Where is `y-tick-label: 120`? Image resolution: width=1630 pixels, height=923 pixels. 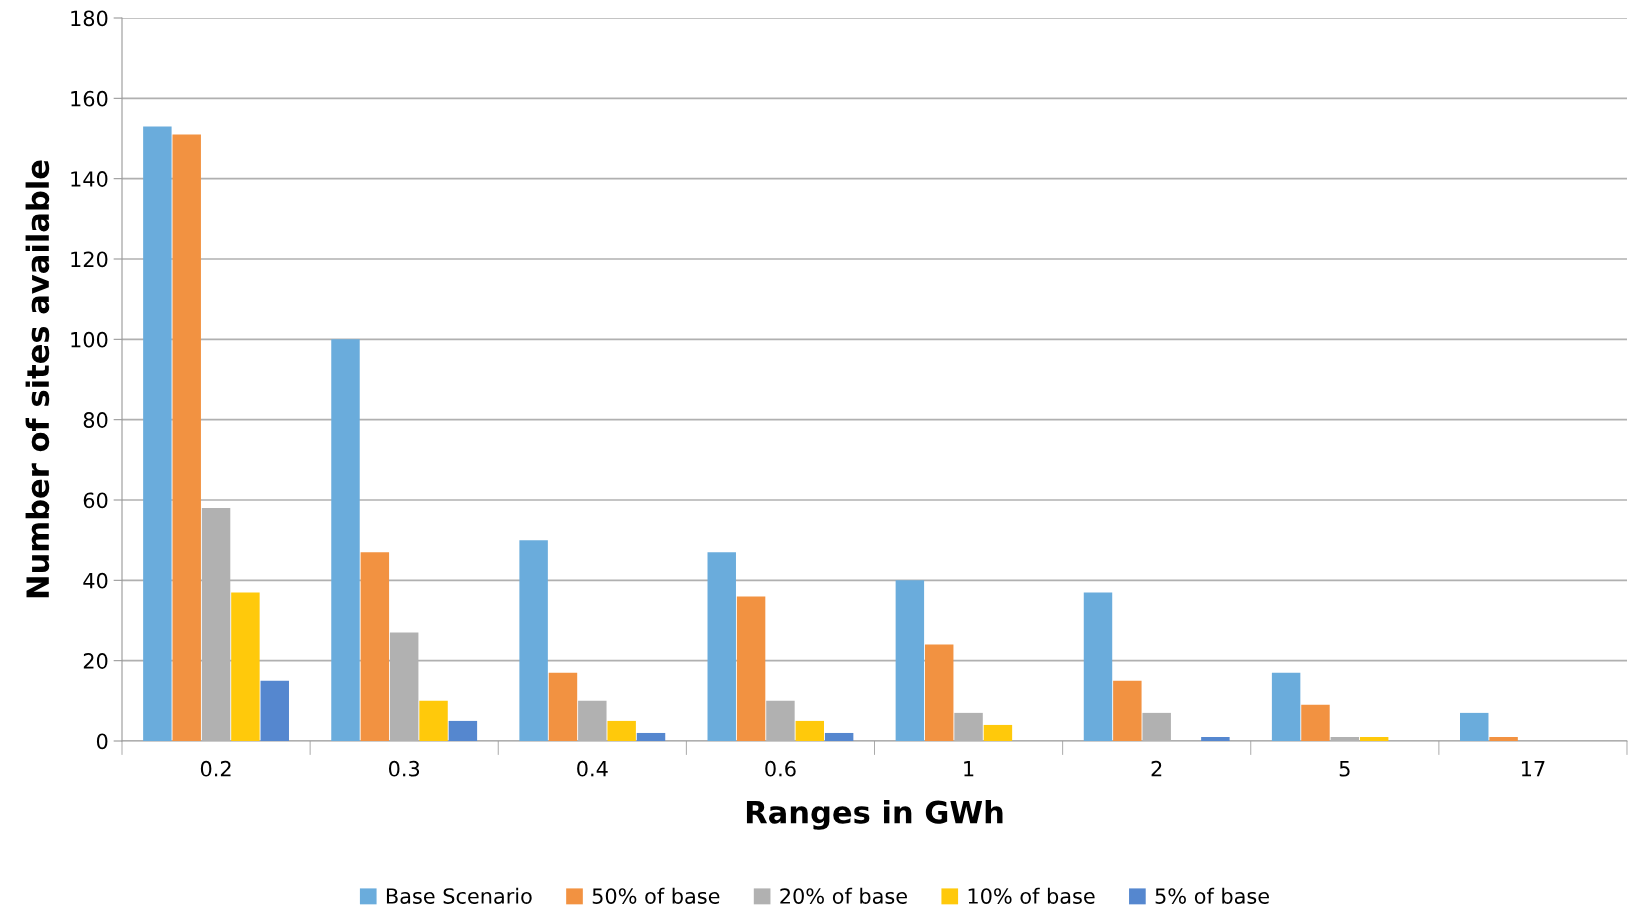 y-tick-label: 120 is located at coordinates (89, 259).